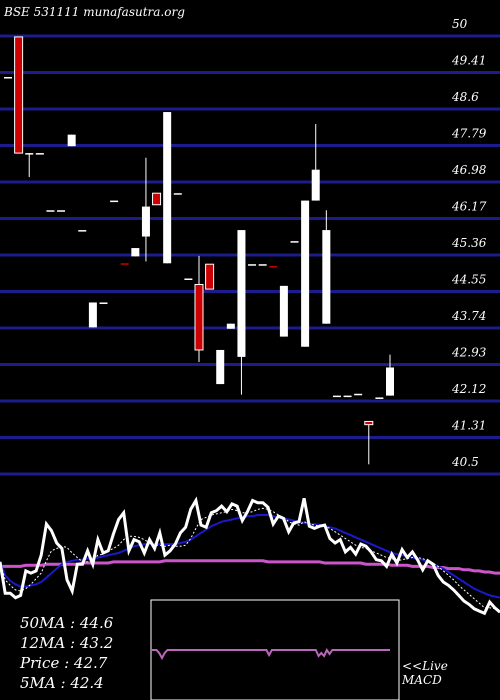 This screenshot has height=700, width=500. Describe the element at coordinates (468, 426) in the screenshot. I see `tick-label: 41.31` at that location.